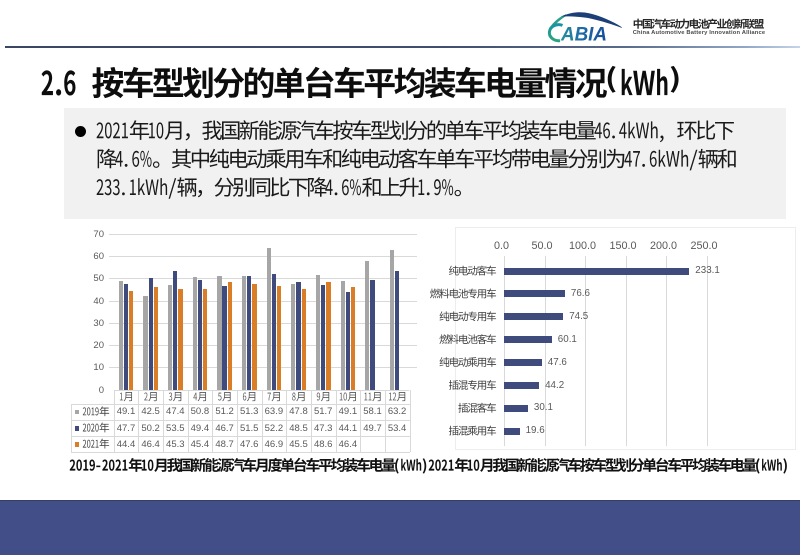 The image size is (800, 555). What do you see at coordinates (583, 35) in the screenshot?
I see `svg-text: ABIA` at bounding box center [583, 35].